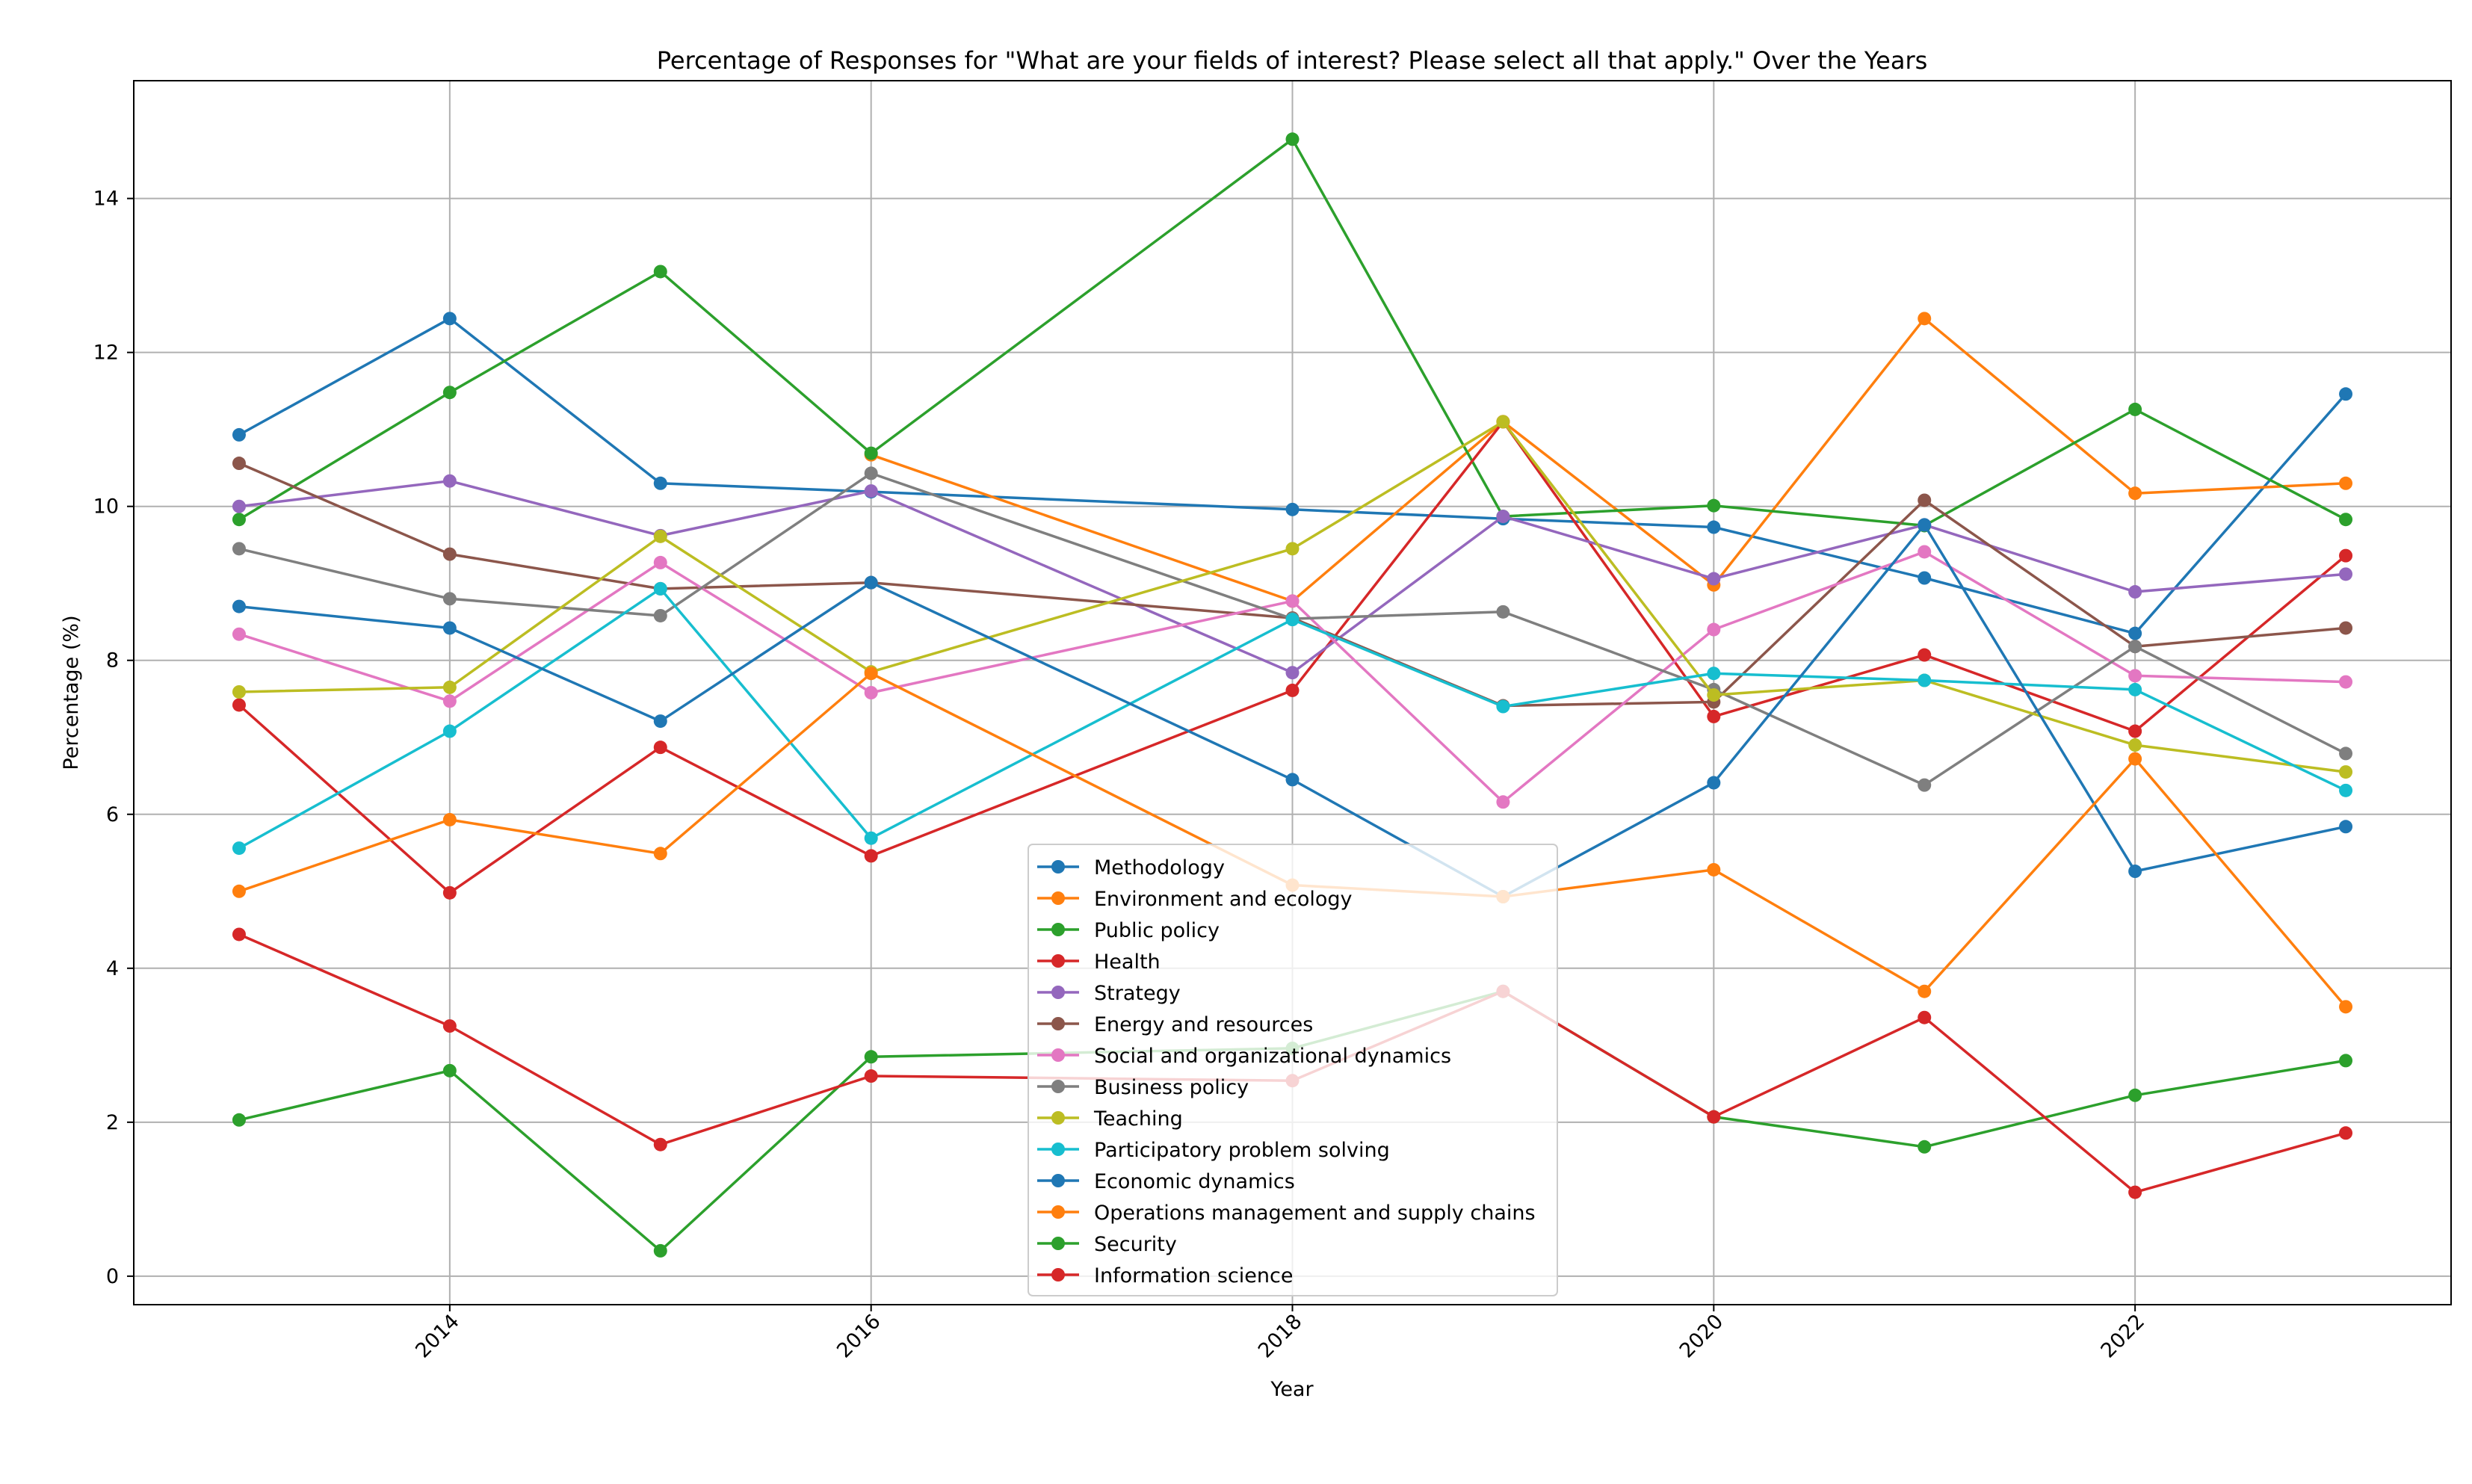 This screenshot has width=2472, height=1484. I want to click on legend-item: Social and organizational dynamics, so click(1244, 1056).